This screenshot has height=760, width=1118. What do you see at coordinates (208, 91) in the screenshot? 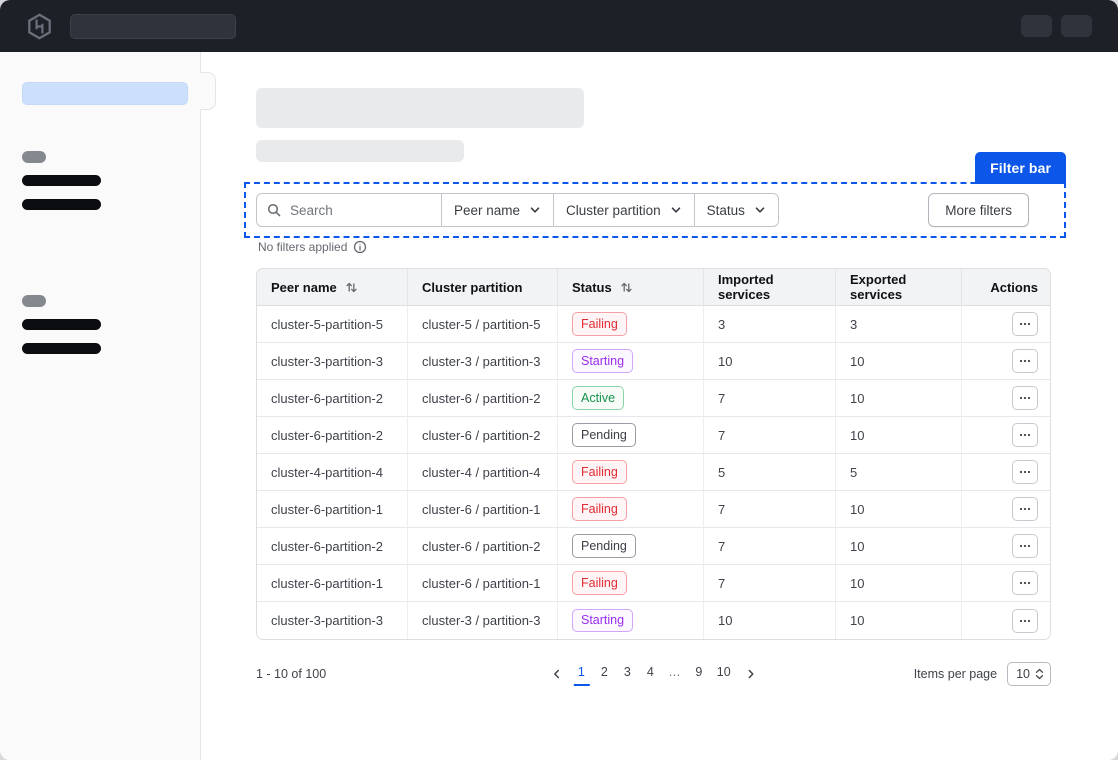
I see `sidebar-collapse-handle` at bounding box center [208, 91].